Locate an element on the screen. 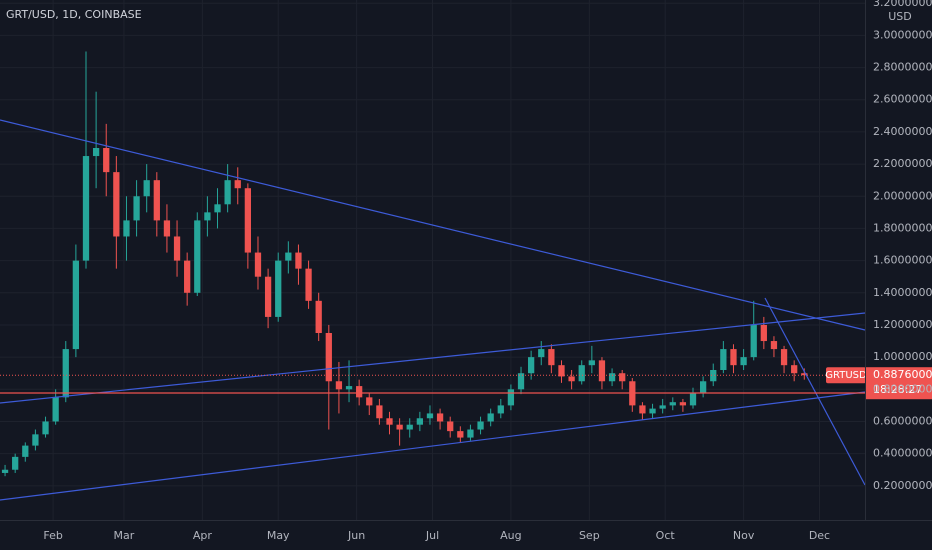  x-tick-label: Apr is located at coordinates (203, 535).